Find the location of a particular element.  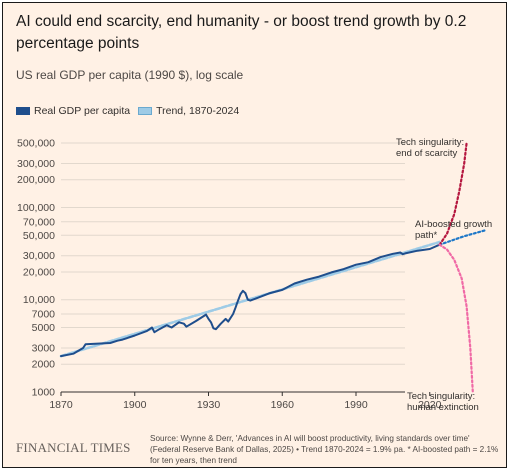

ft-logo-text: FINANCIAL TIMES is located at coordinates (73, 447).